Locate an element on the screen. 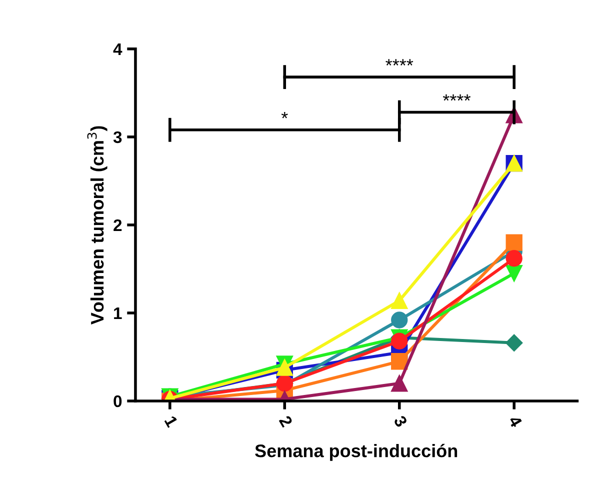  x-axis-title: Semana post-inducción is located at coordinates (356, 452).